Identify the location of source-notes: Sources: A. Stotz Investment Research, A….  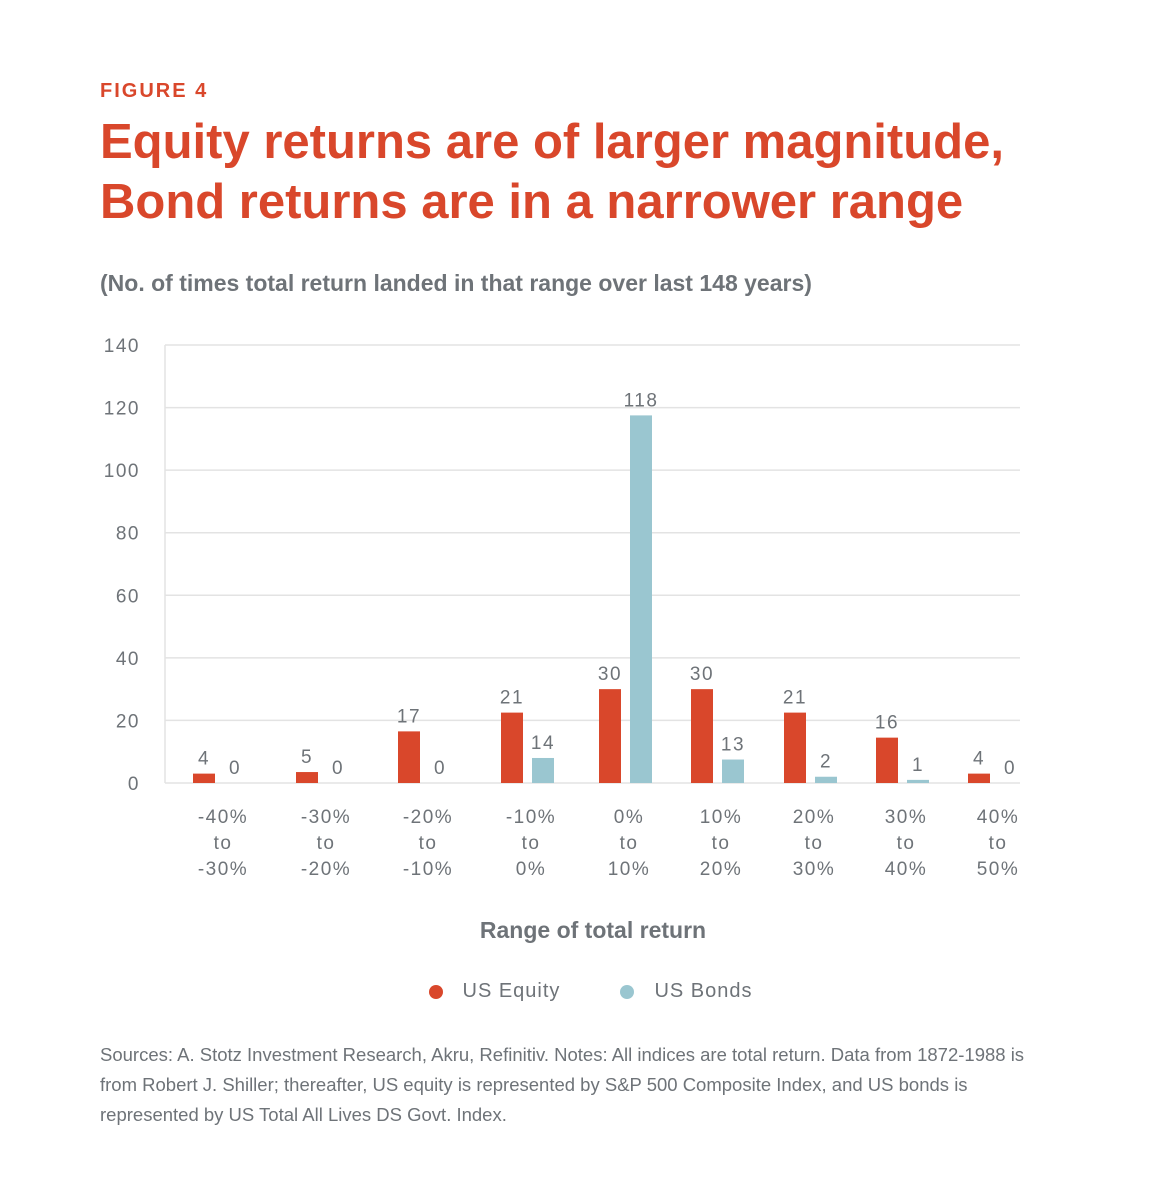
(562, 1084).